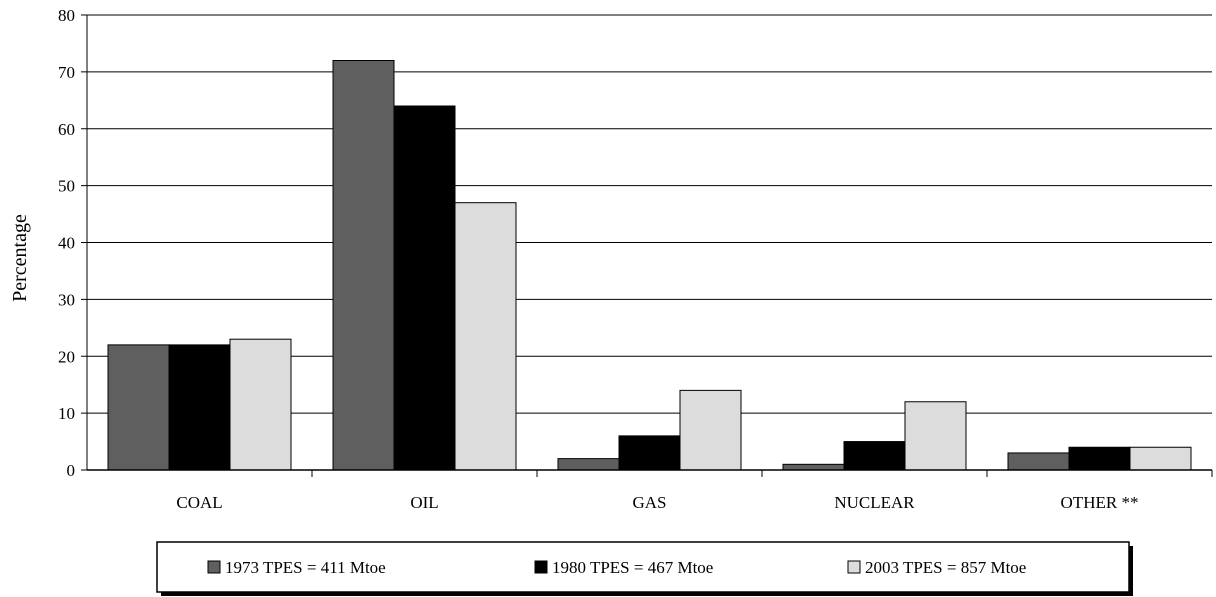  Describe the element at coordinates (71, 470) in the screenshot. I see `y-tick-label: 0` at that location.